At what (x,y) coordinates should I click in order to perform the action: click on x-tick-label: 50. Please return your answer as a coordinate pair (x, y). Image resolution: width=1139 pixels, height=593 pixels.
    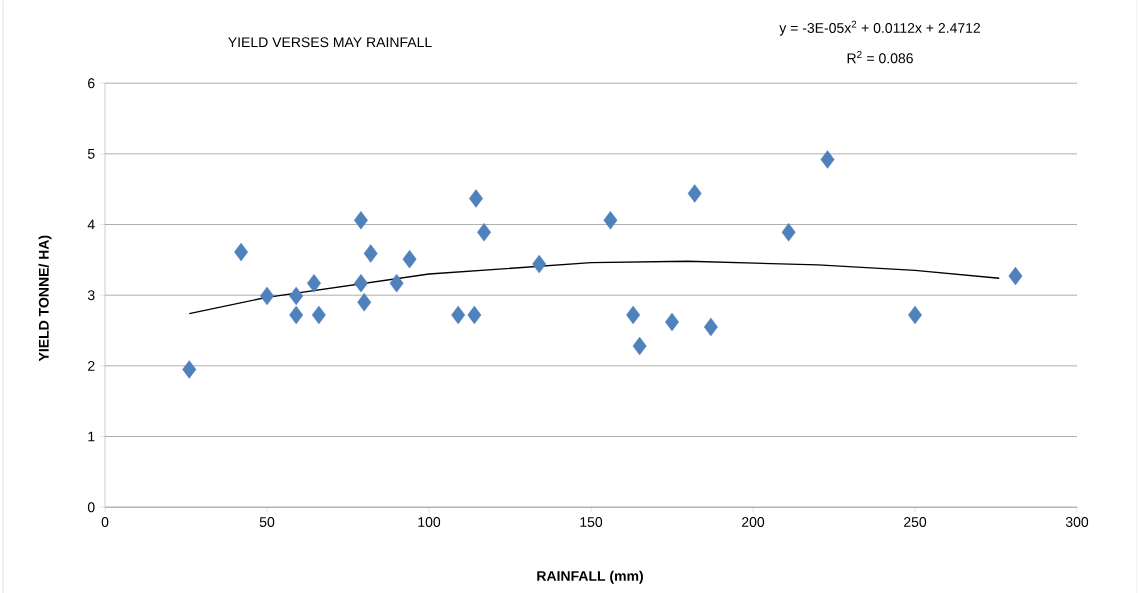
    Looking at the image, I should click on (267, 521).